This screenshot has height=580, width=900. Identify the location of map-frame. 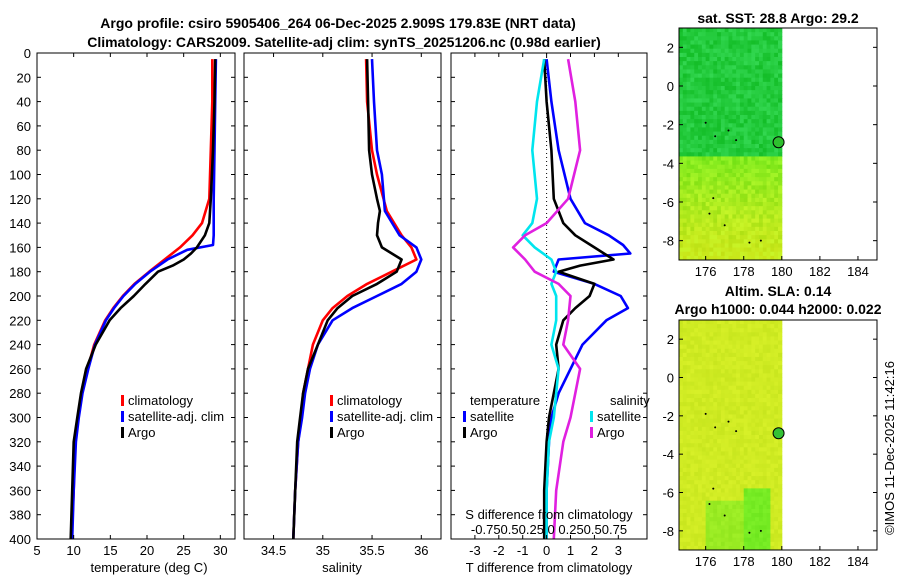
(778, 144).